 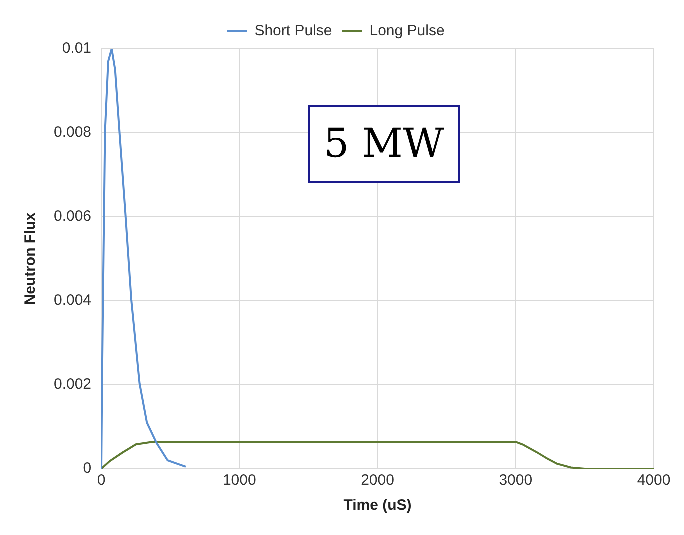 What do you see at coordinates (377, 481) in the screenshot?
I see `x-tick-label: 2000` at bounding box center [377, 481].